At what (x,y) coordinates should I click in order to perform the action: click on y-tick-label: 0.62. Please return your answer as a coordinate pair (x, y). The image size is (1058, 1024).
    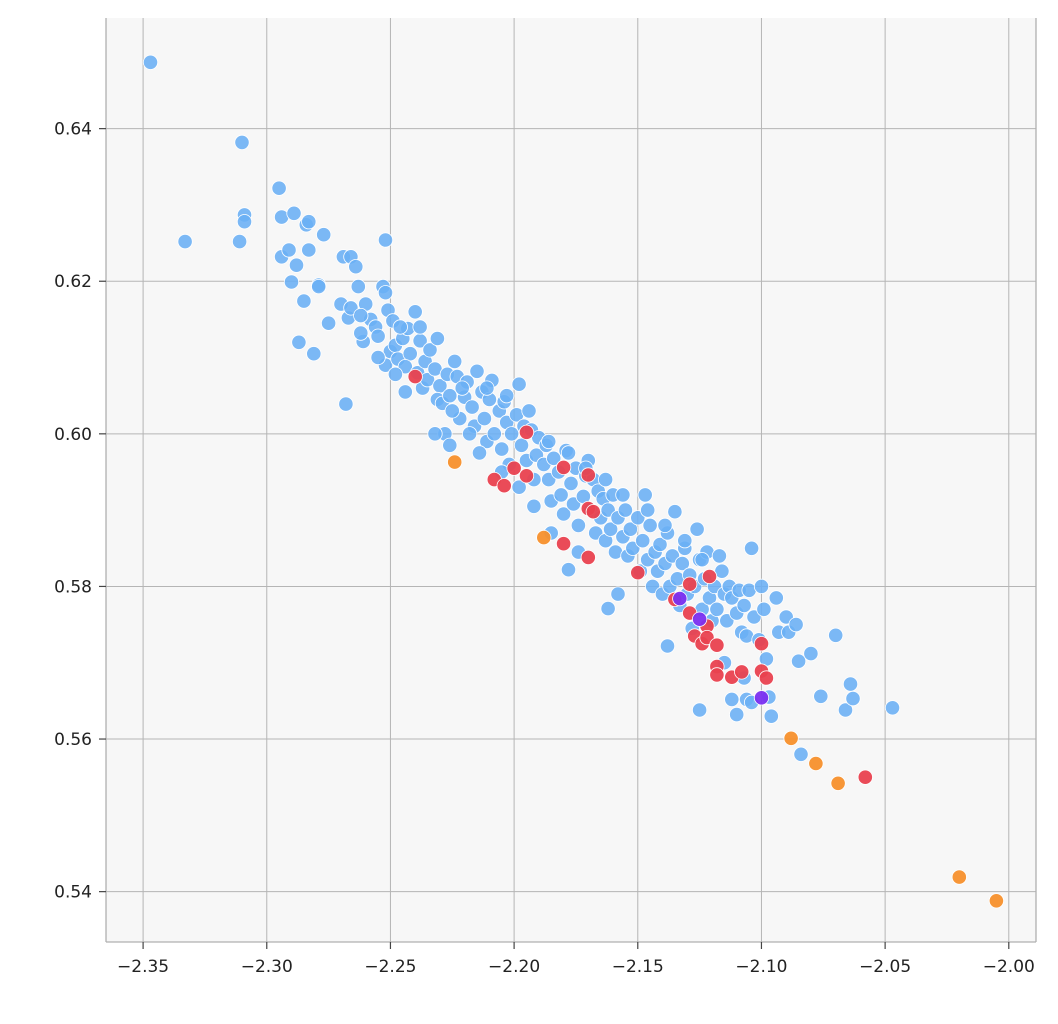
    Looking at the image, I should click on (73, 282).